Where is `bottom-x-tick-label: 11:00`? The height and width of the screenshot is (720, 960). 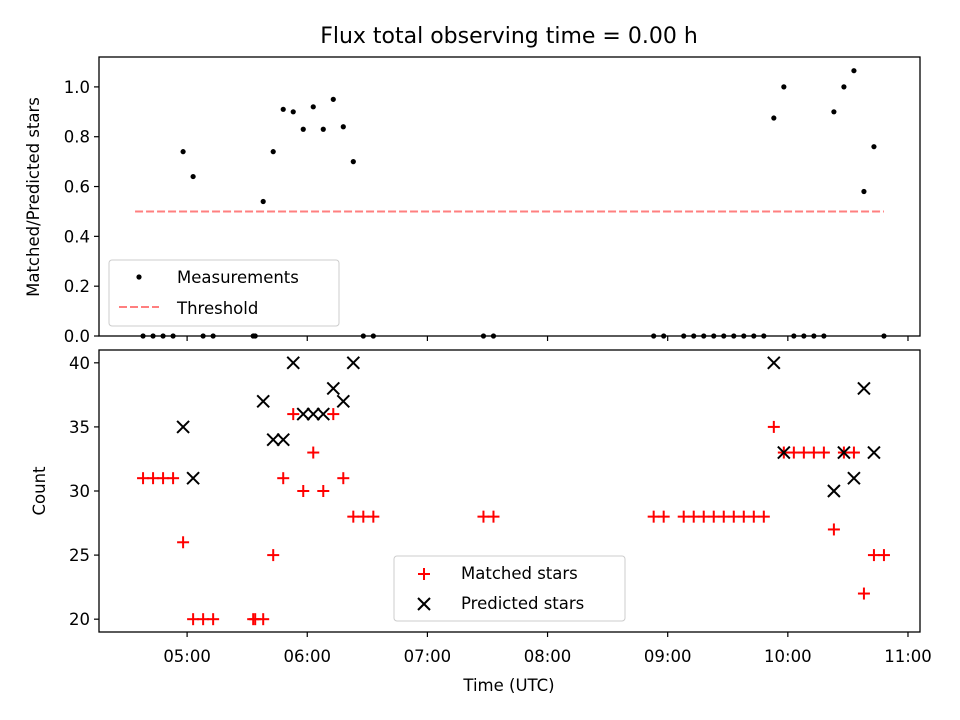 bottom-x-tick-label: 11:00 is located at coordinates (908, 656).